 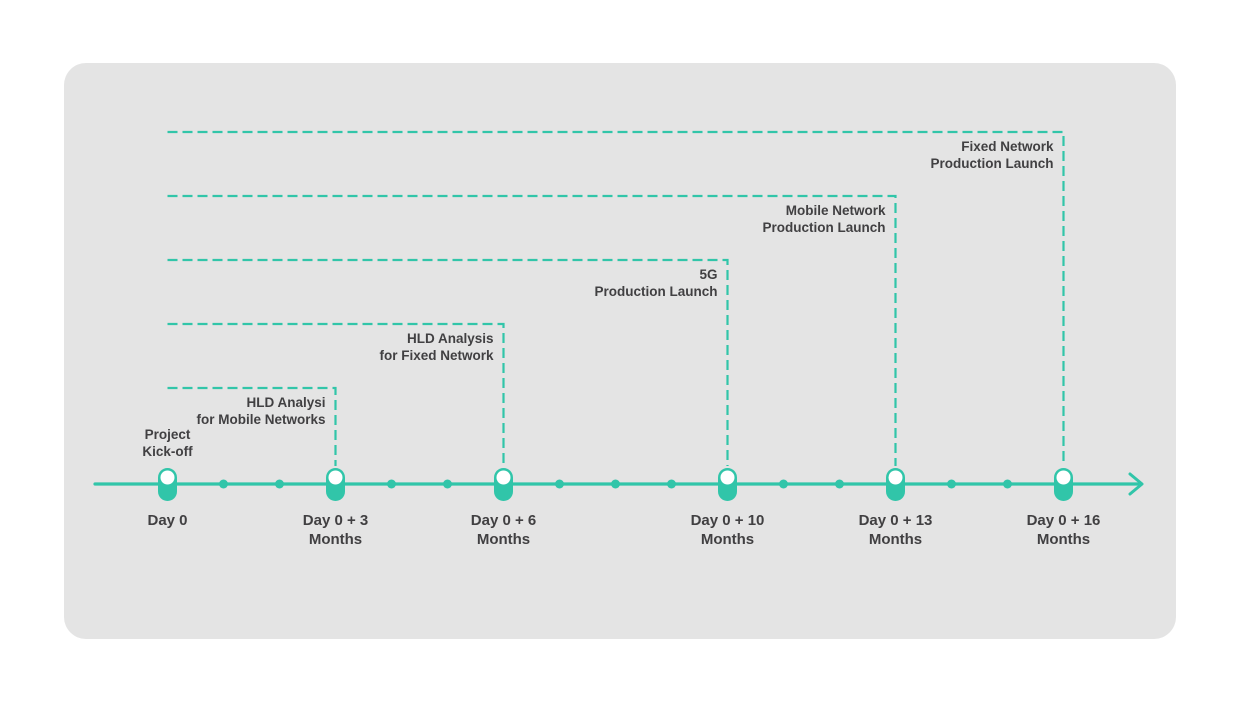 What do you see at coordinates (656, 283) in the screenshot?
I see `milestone-title: 5G Production Launch` at bounding box center [656, 283].